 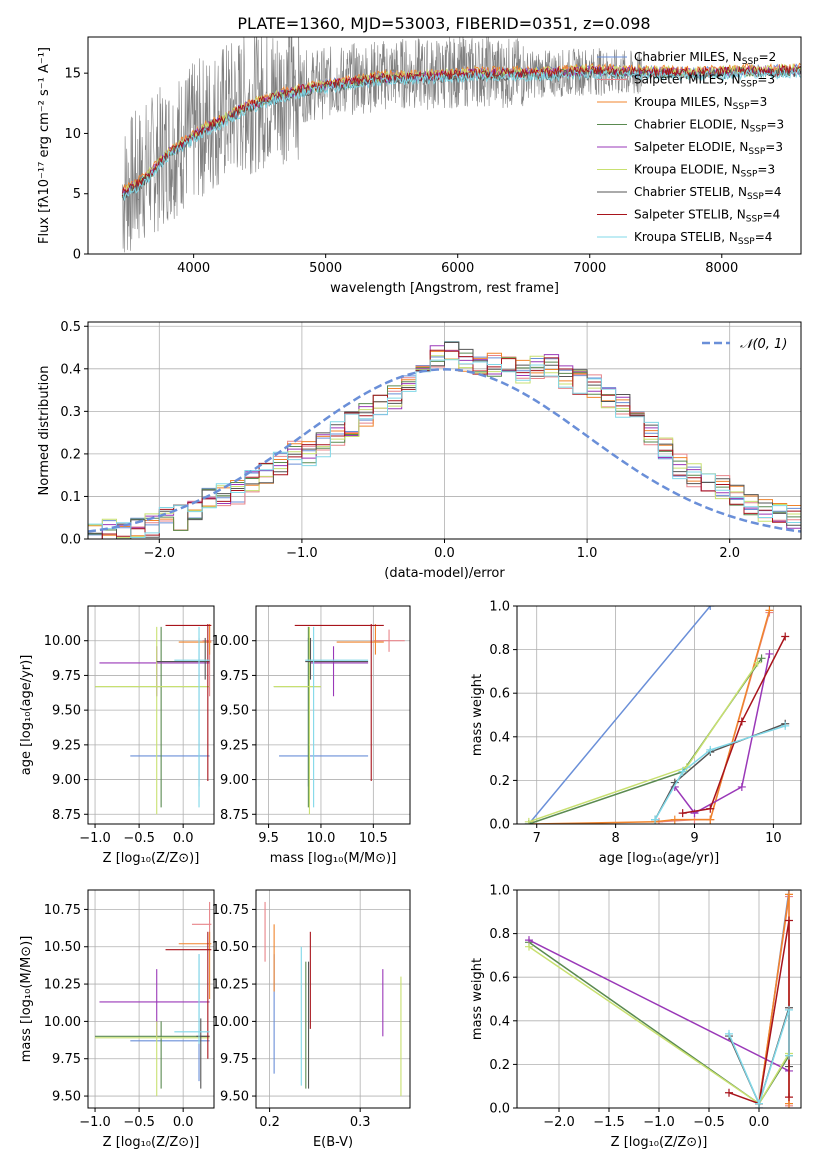 I want to click on x-axis-label-residuals: (data-model)/error, so click(x=444, y=573).